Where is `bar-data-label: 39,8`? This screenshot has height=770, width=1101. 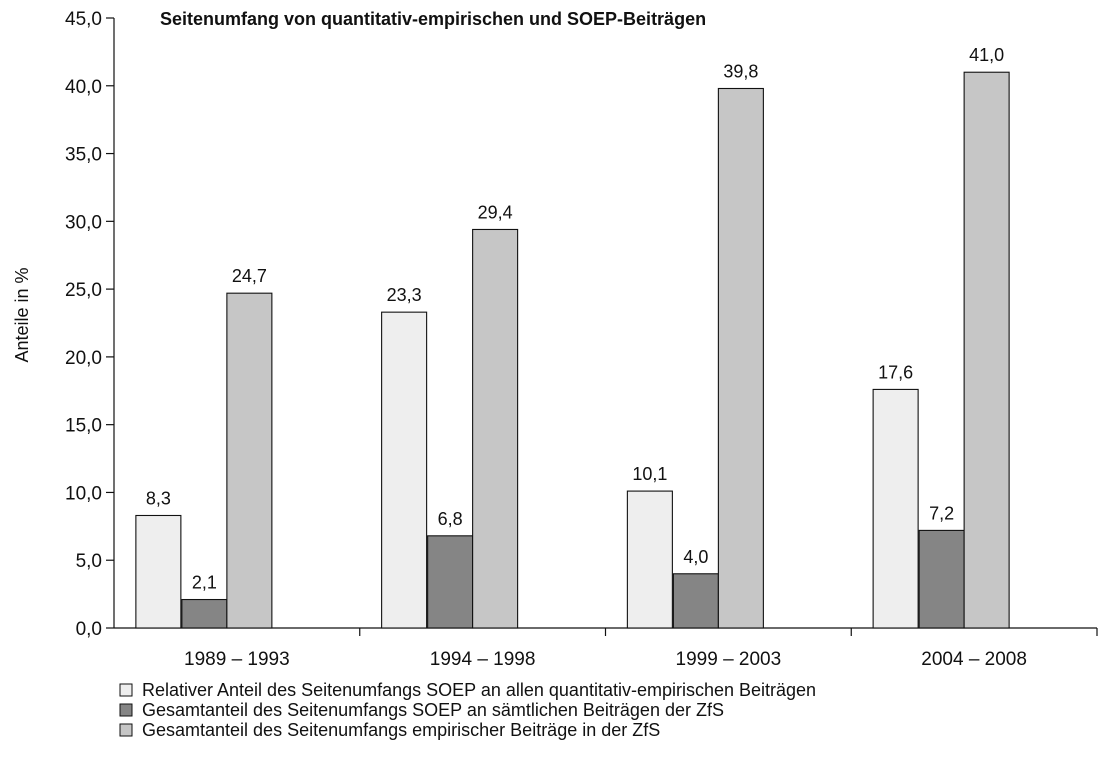 bar-data-label: 39,8 is located at coordinates (740, 71).